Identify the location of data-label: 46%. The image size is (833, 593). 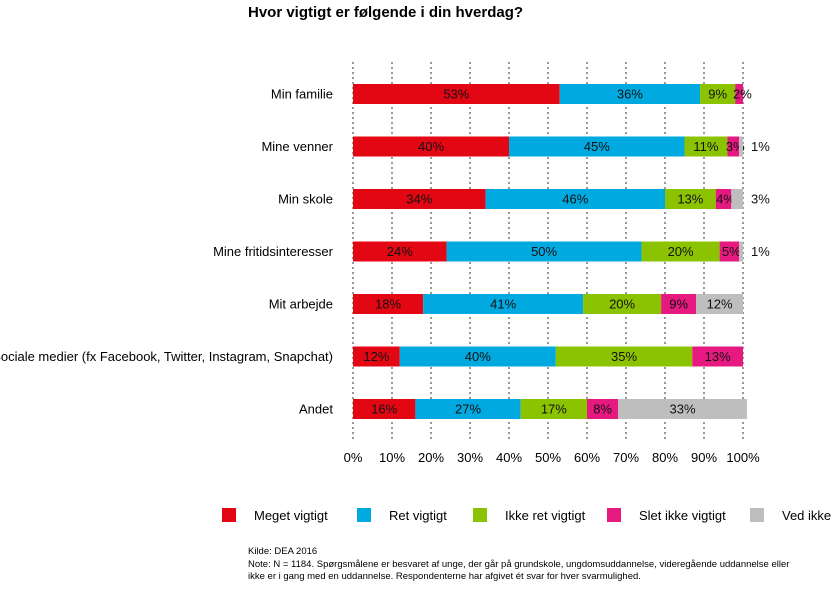
(575, 199).